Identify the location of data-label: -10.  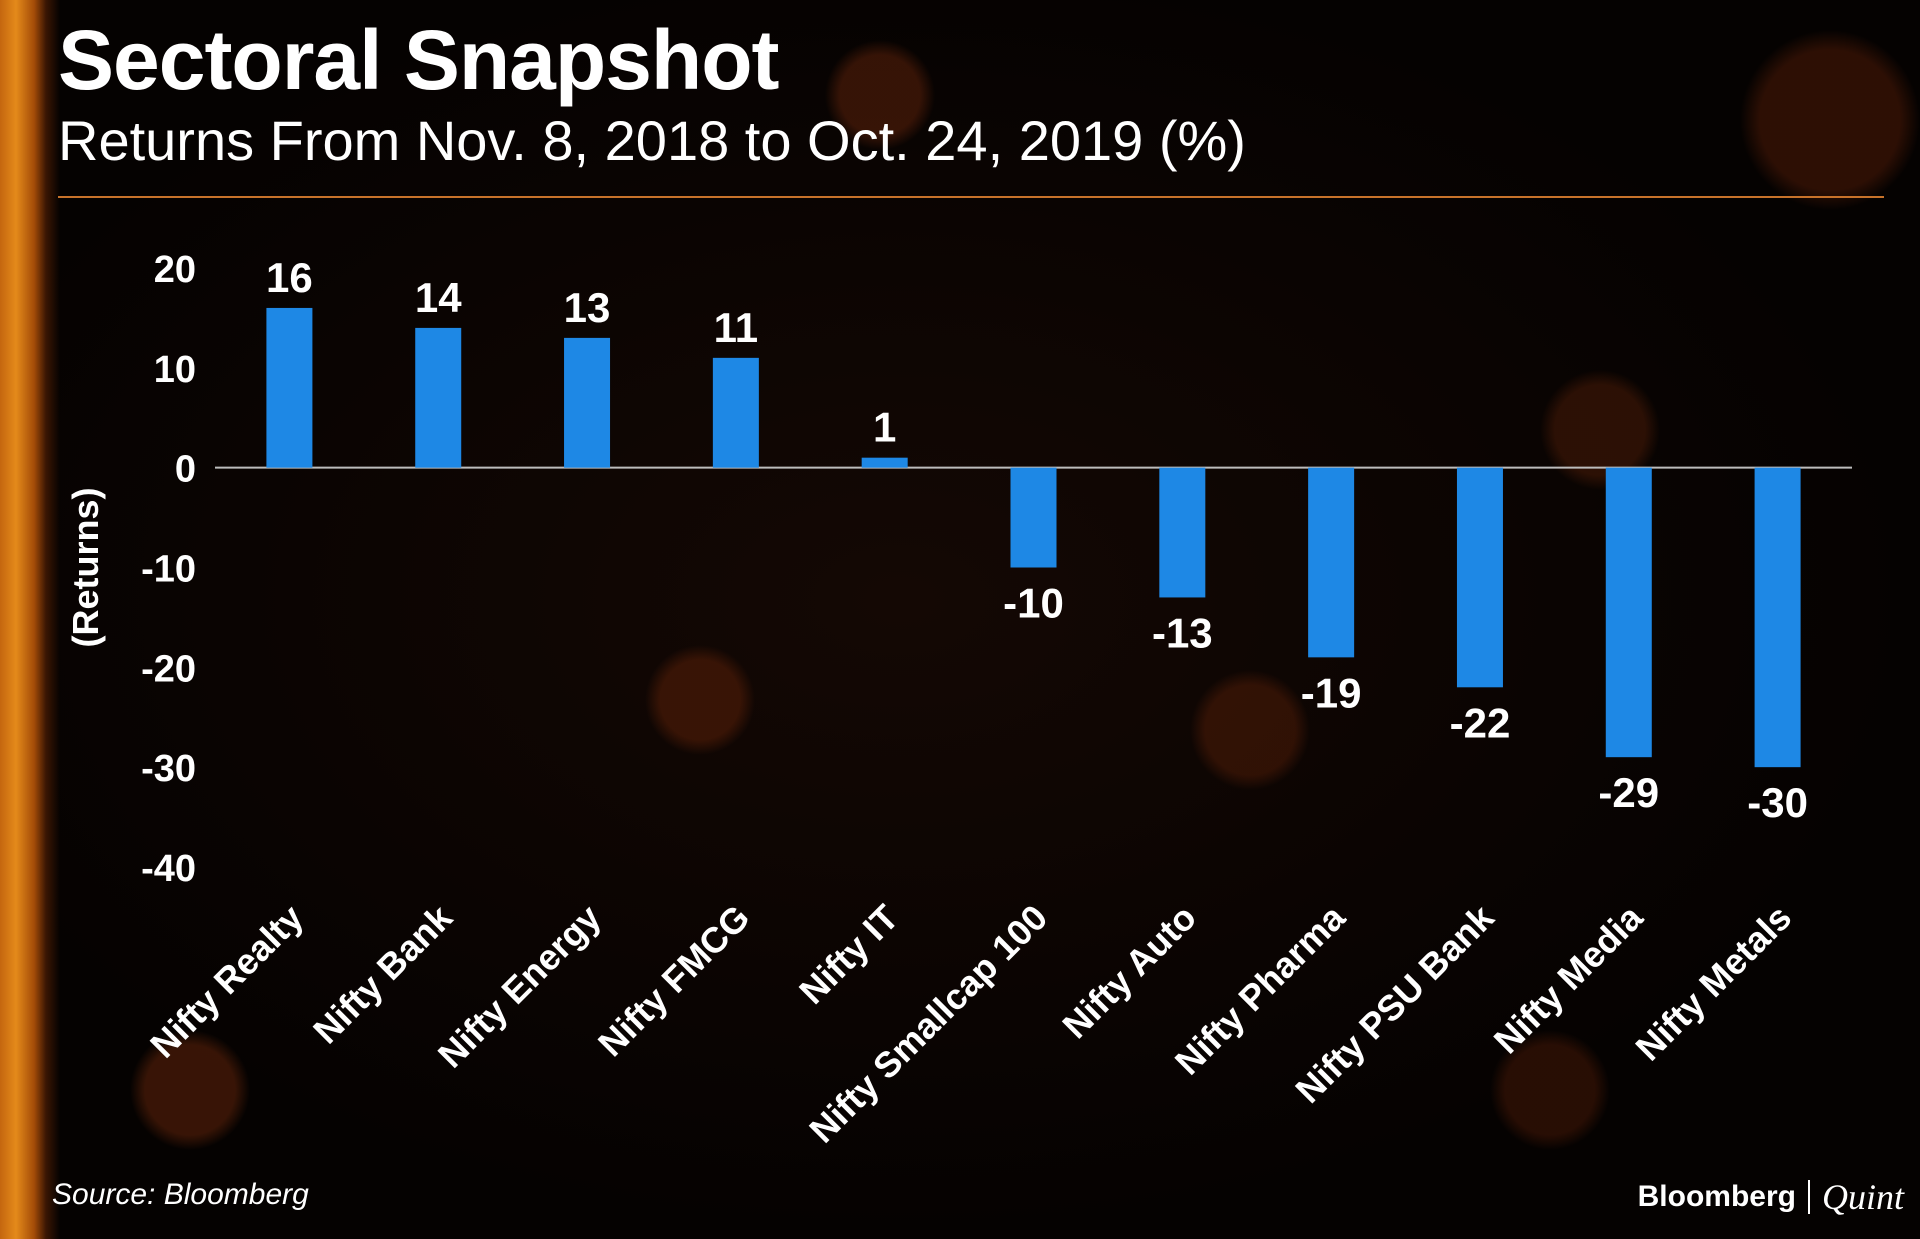
(1033, 603).